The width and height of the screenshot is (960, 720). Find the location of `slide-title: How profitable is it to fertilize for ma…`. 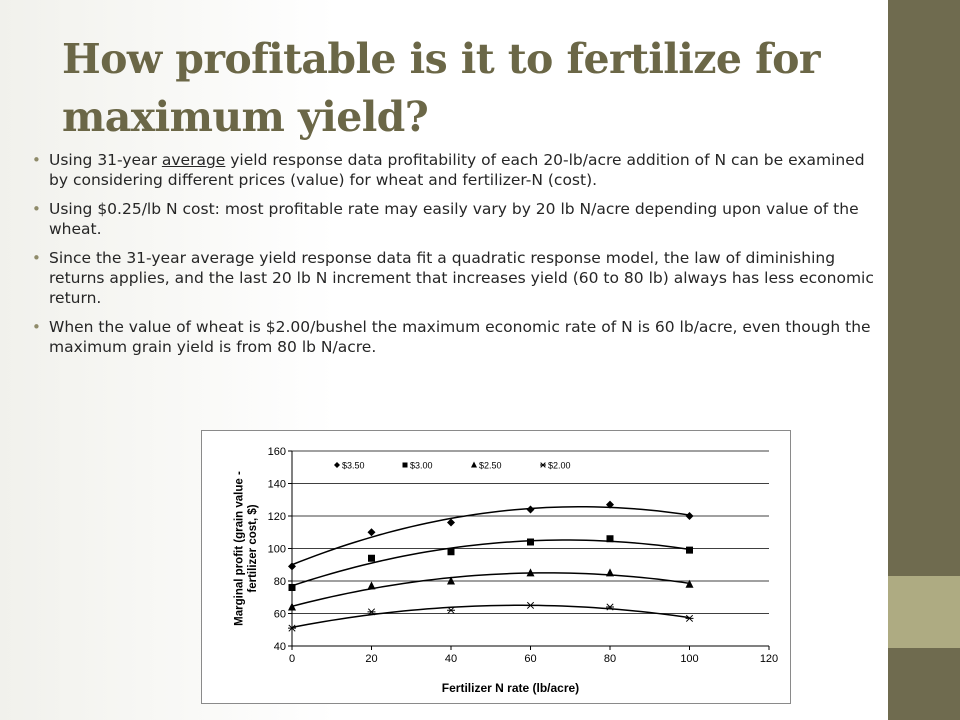

slide-title: How profitable is it to fertilize for ma… is located at coordinates (441, 88).